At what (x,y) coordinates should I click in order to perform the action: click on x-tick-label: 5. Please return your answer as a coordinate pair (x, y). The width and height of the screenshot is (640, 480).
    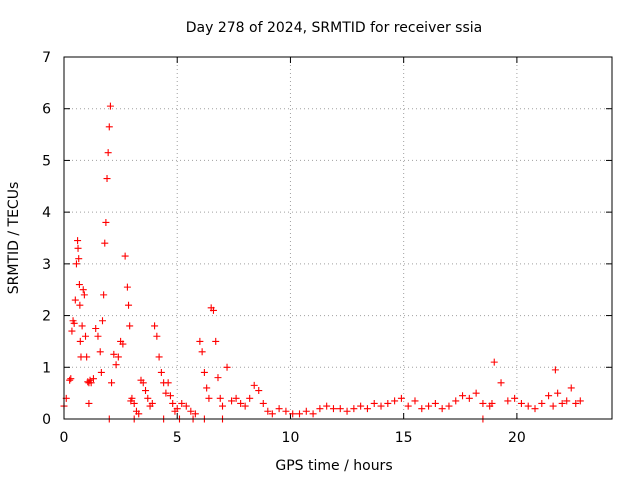
    Looking at the image, I should click on (177, 438).